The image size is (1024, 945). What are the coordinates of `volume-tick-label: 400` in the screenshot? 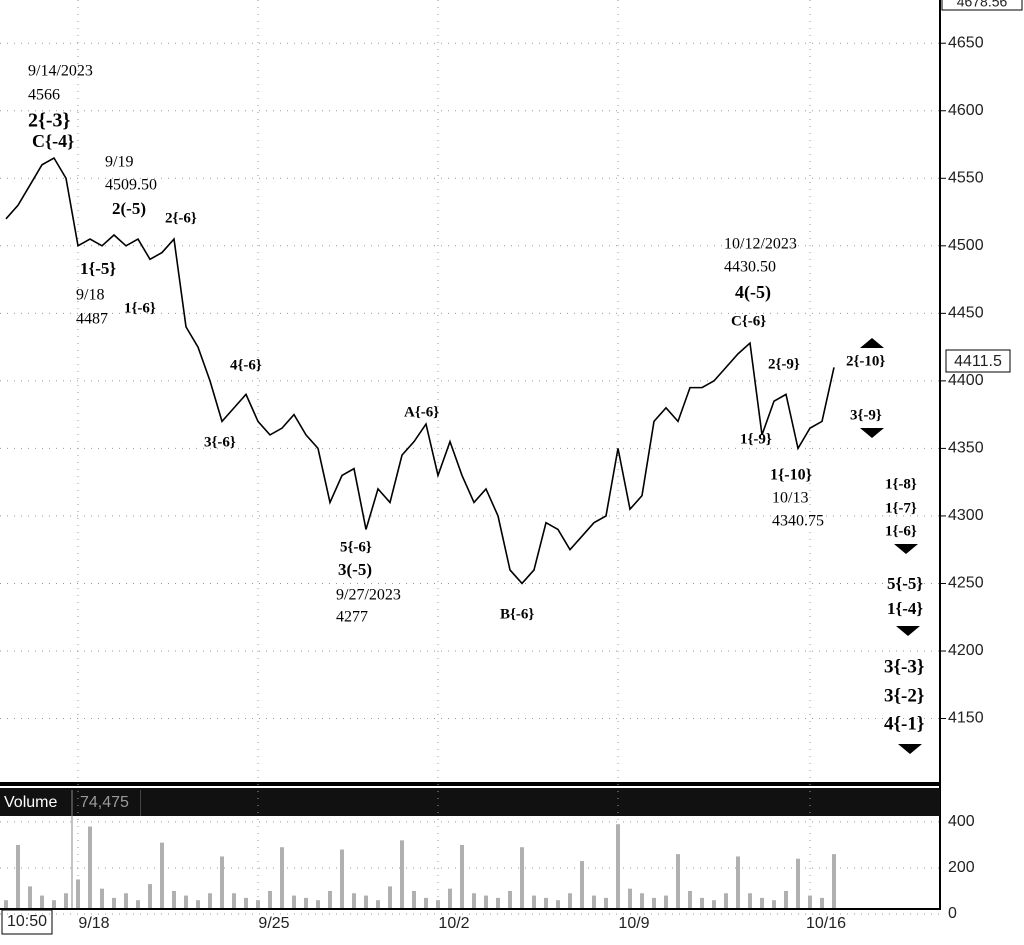 It's located at (961, 821).